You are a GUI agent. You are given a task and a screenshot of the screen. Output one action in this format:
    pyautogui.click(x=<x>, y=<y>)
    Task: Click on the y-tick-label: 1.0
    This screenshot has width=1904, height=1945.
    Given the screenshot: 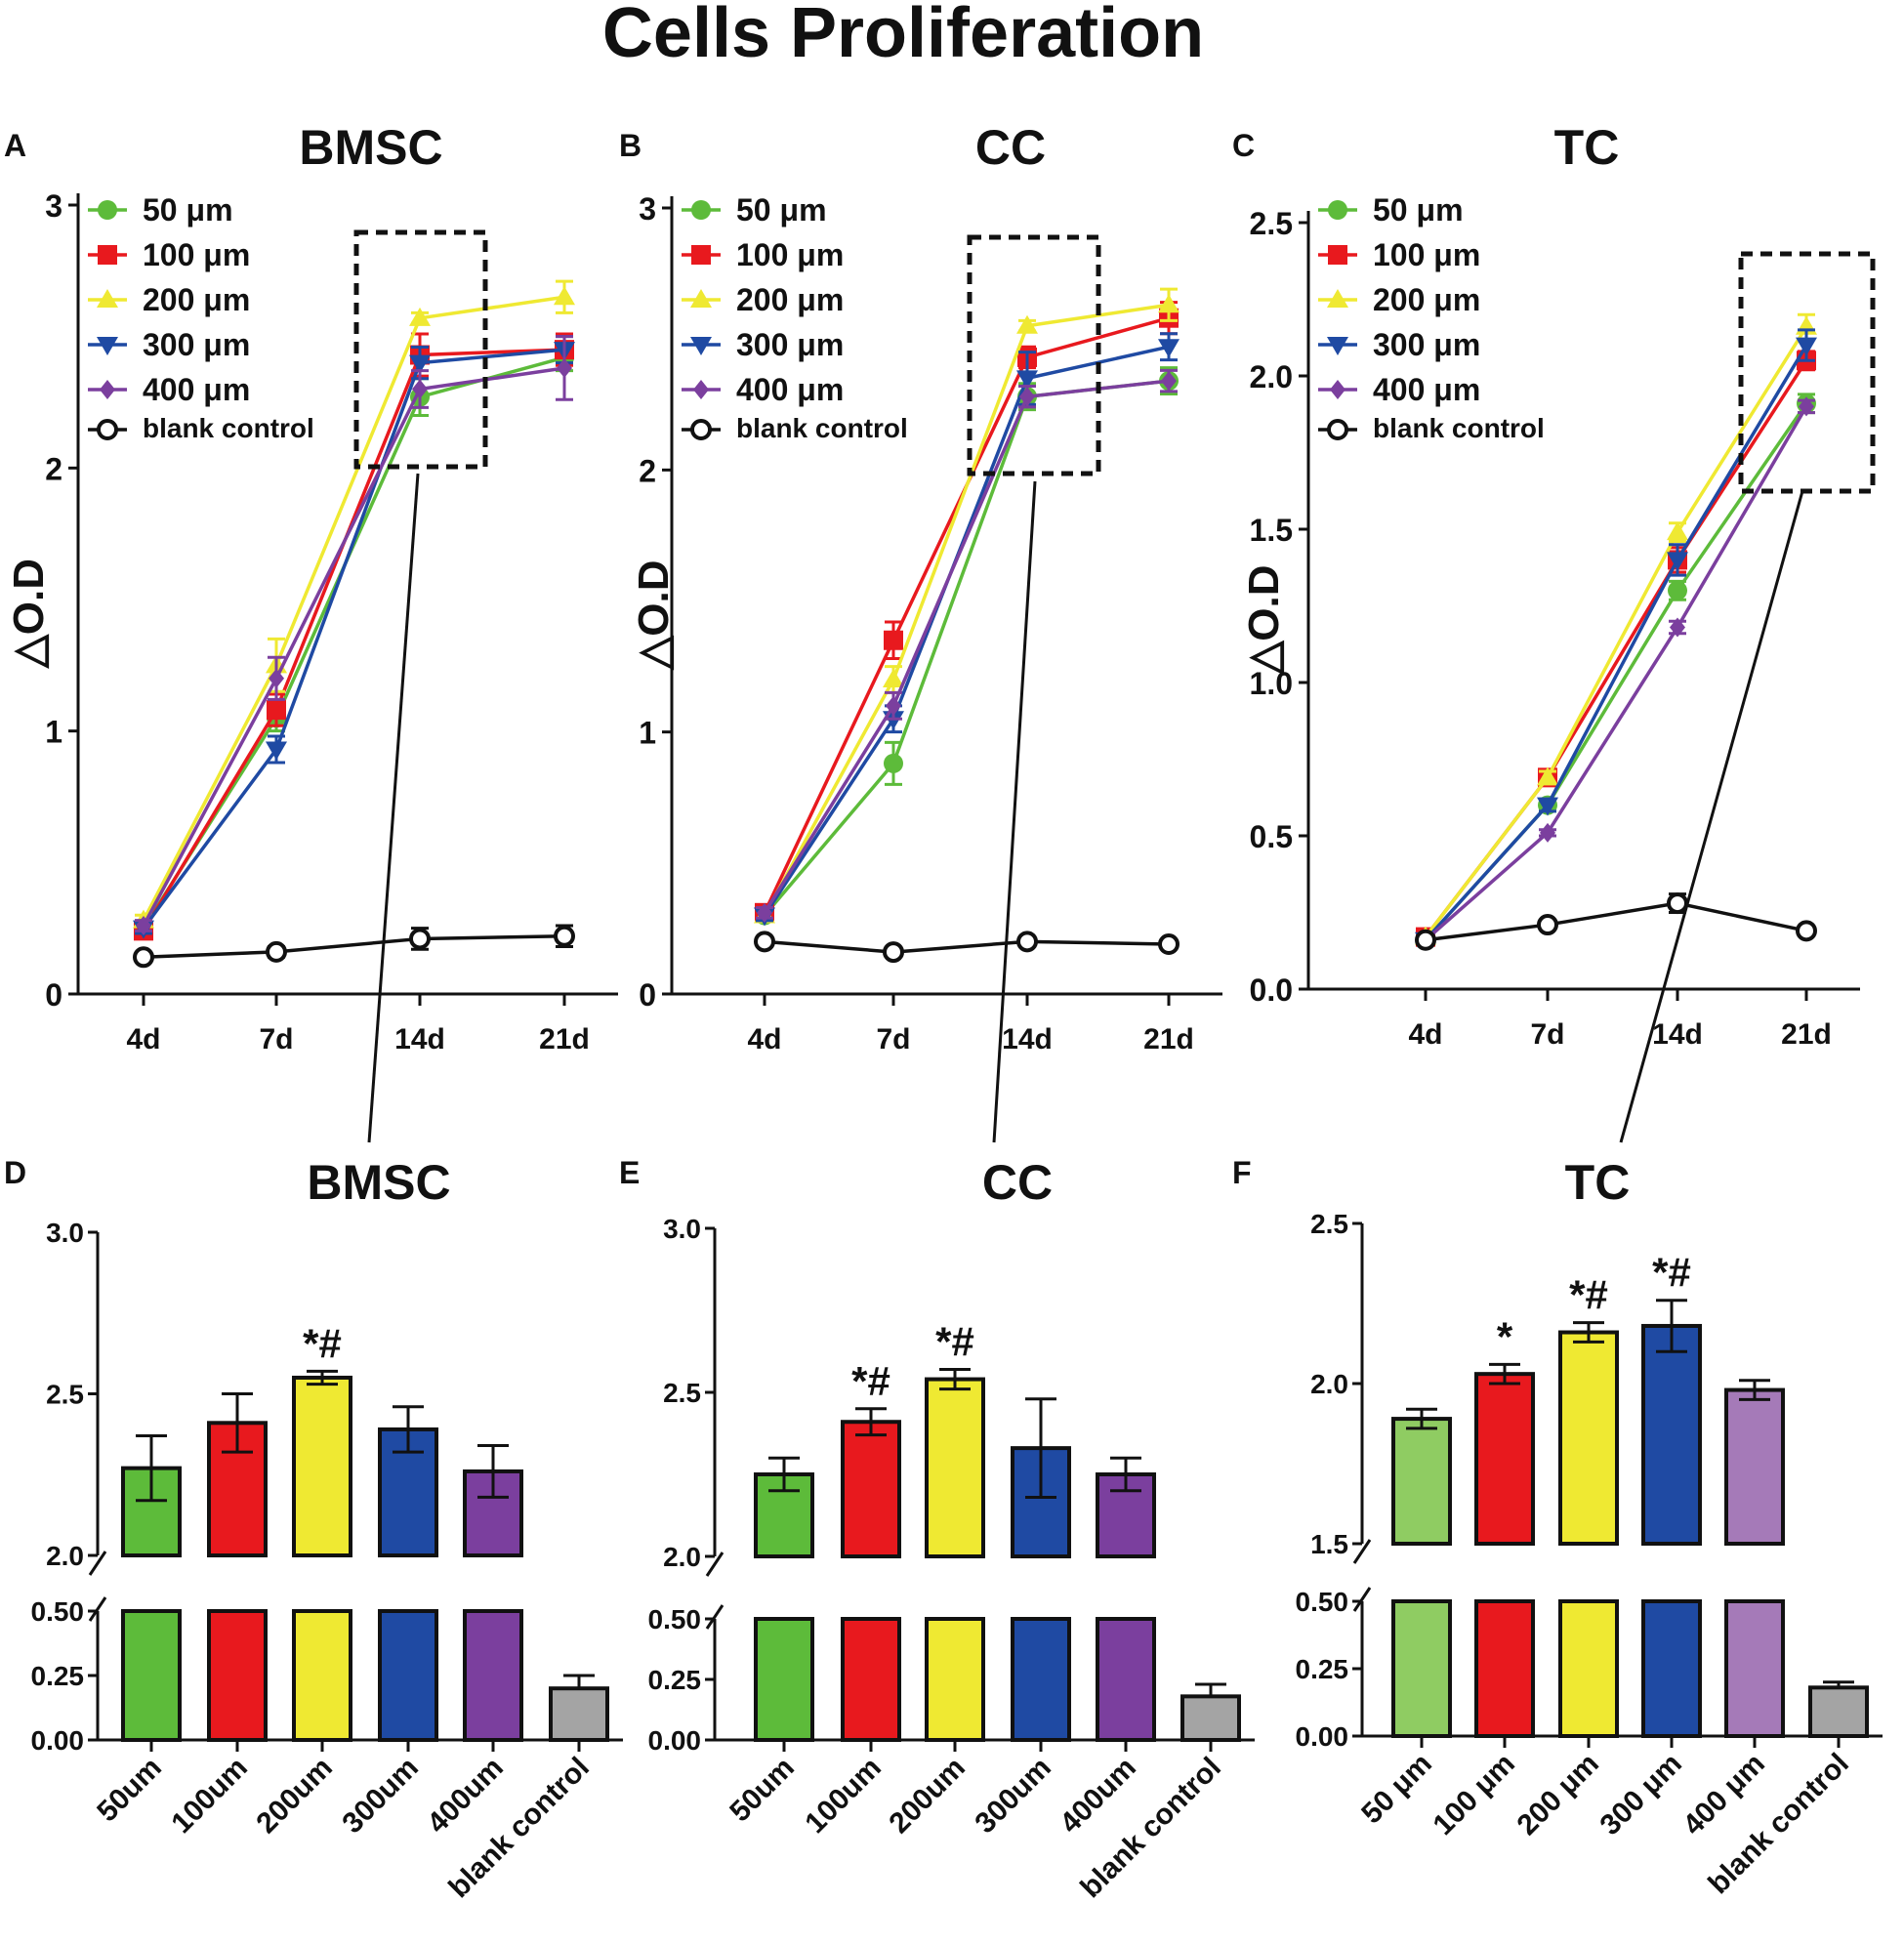 What is the action you would take?
    pyautogui.click(x=1271, y=683)
    